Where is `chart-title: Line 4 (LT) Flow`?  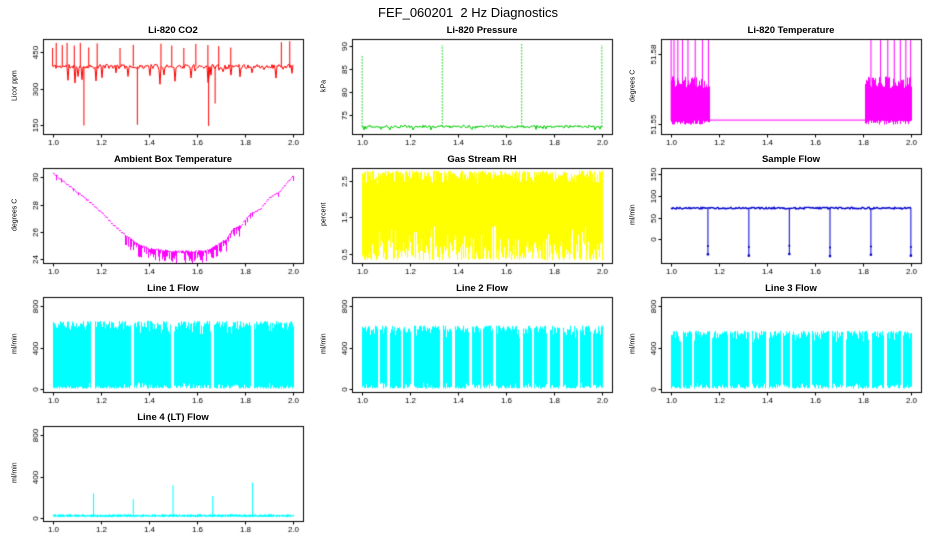 chart-title: Line 4 (LT) Flow is located at coordinates (173, 417).